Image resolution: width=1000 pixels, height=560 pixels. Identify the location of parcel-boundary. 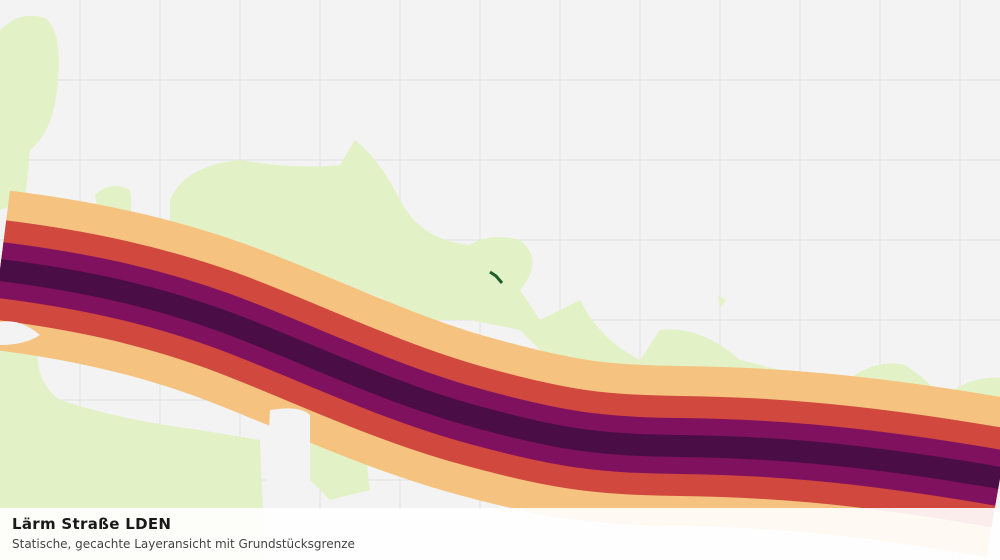
(496, 277).